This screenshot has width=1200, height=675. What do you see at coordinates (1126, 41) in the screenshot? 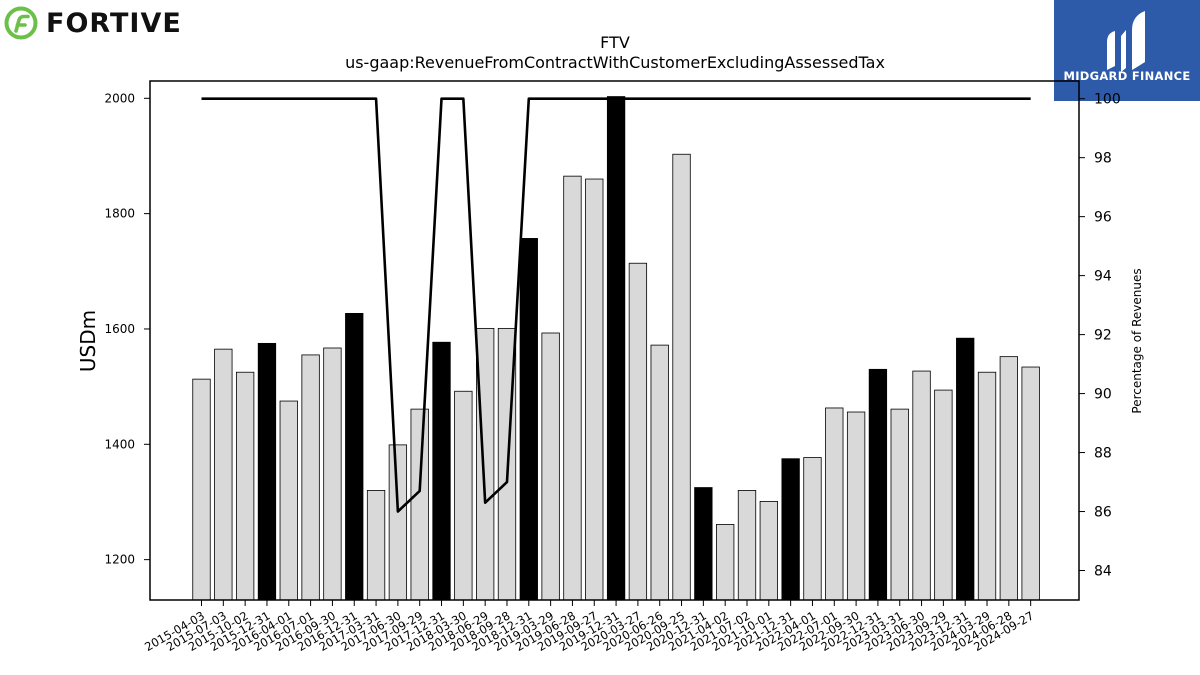
I see `midgard-finance-logo-icon` at bounding box center [1126, 41].